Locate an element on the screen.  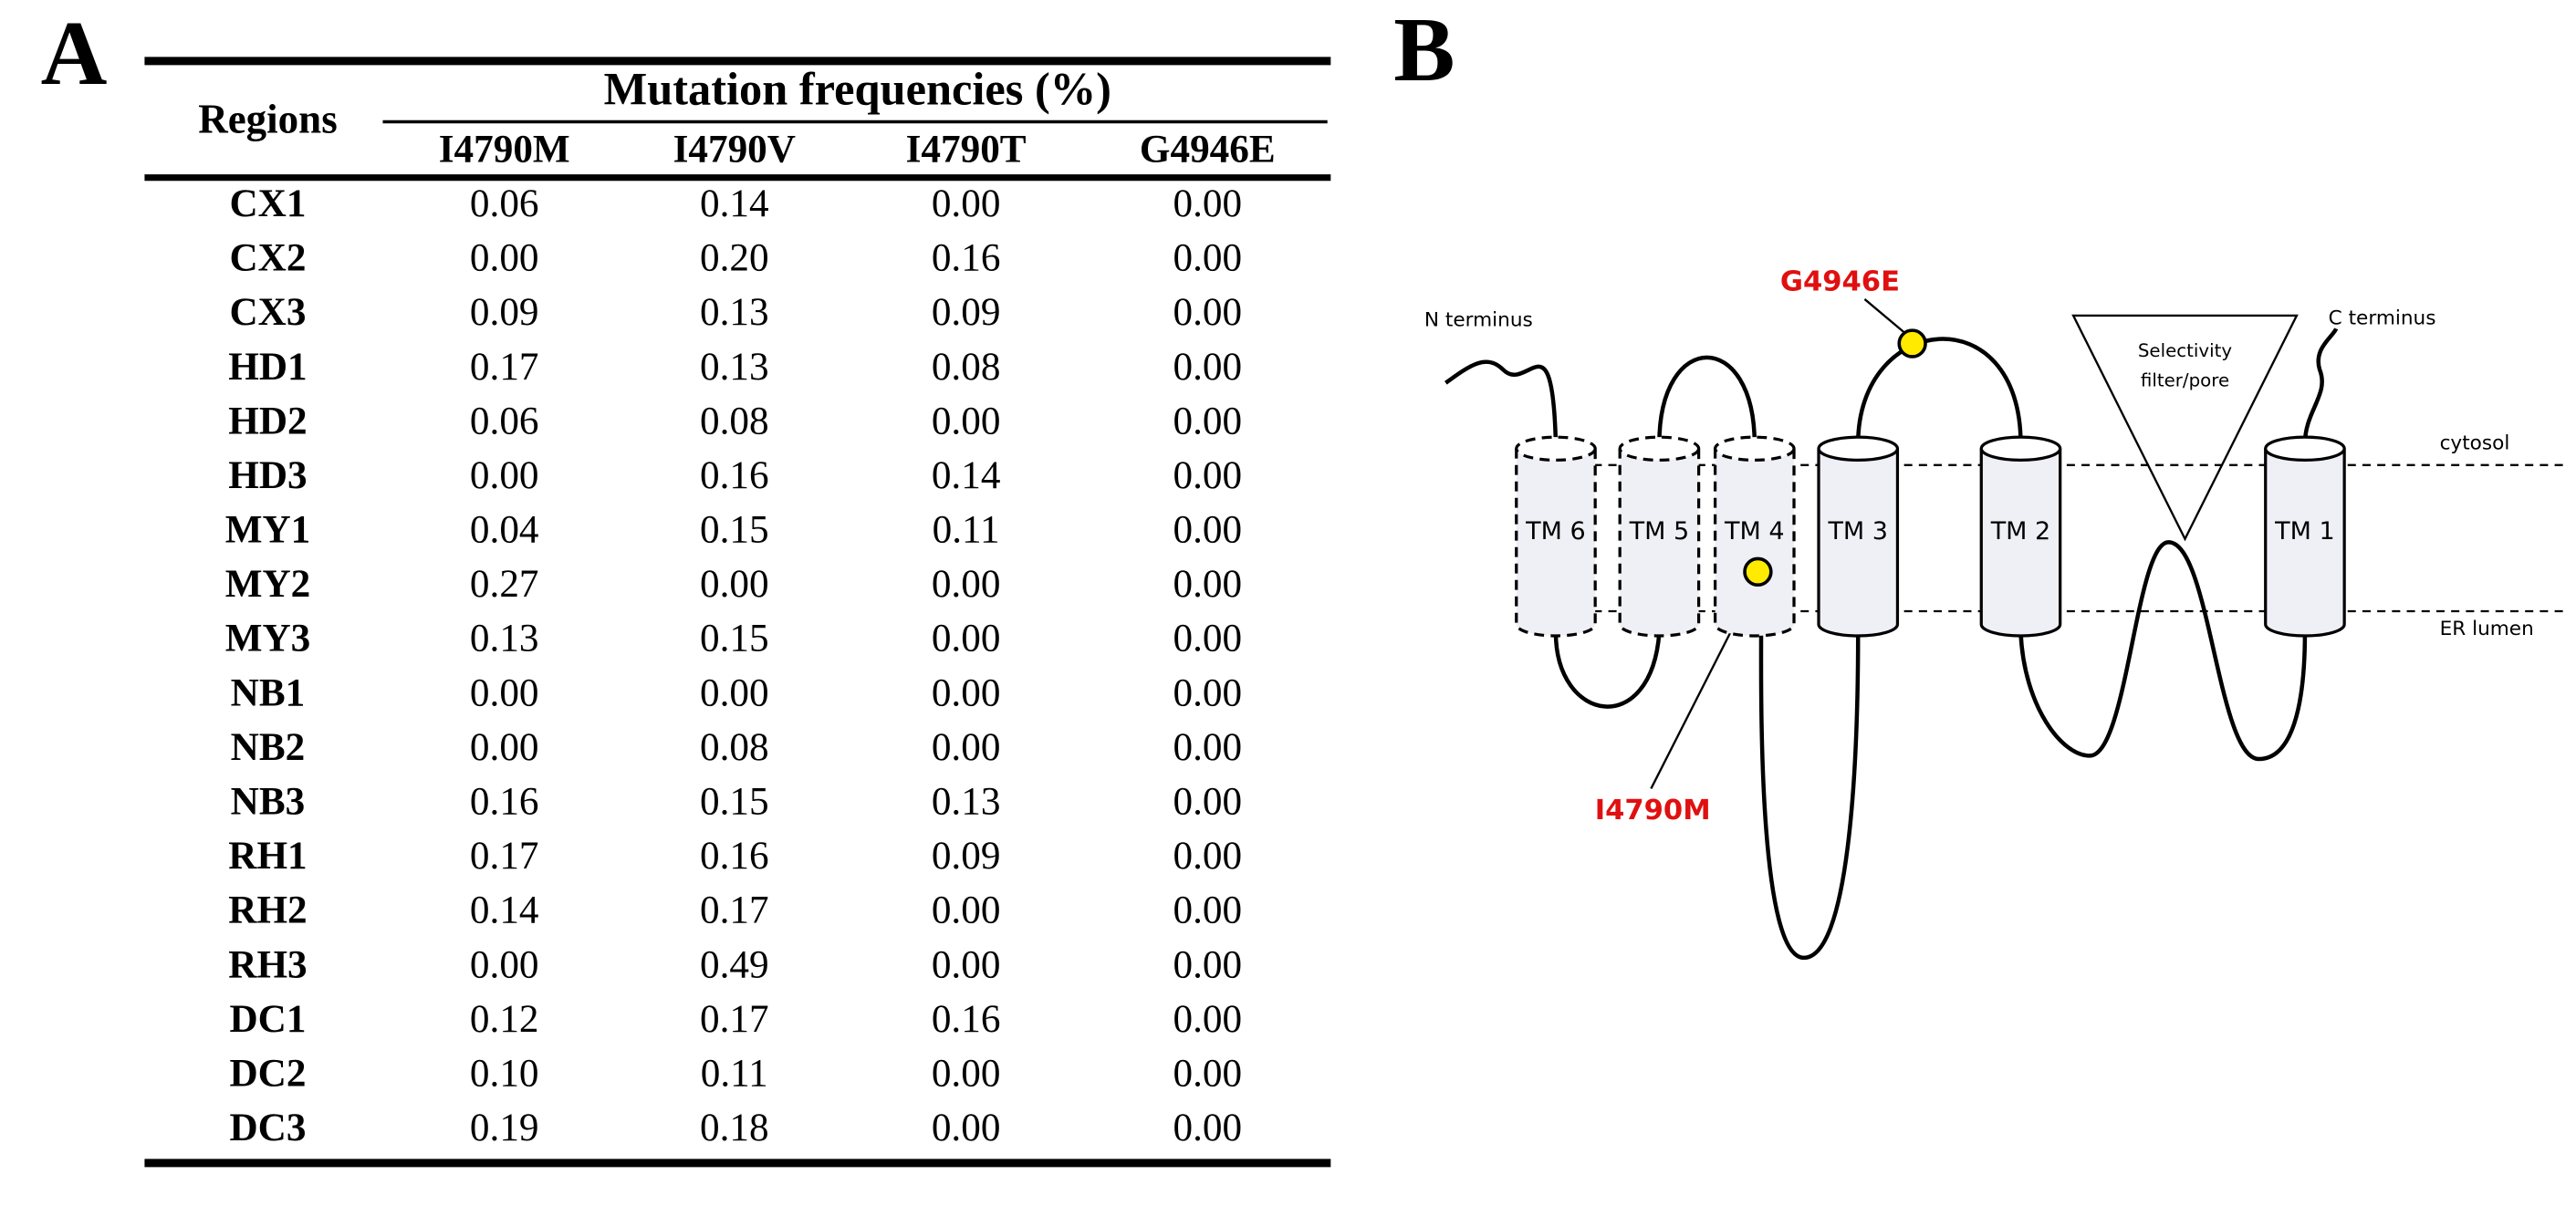
column-header: I4790T is located at coordinates (966, 151).